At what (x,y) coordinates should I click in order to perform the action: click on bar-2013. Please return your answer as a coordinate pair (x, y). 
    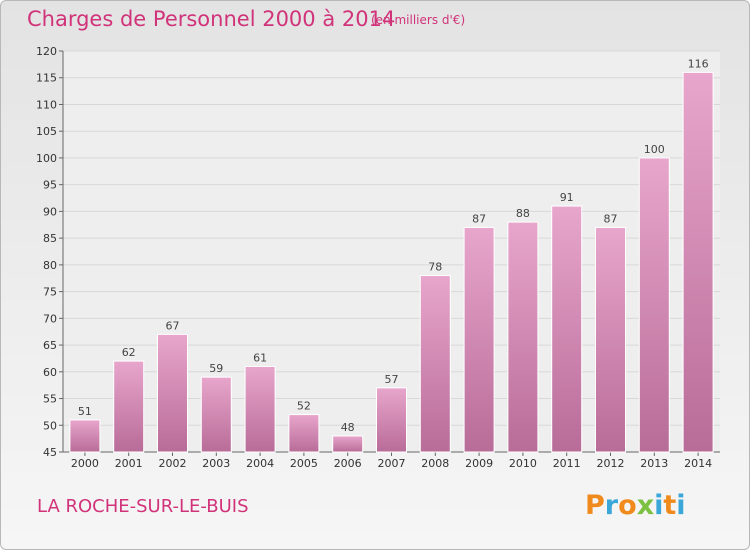
    Looking at the image, I should click on (654, 305).